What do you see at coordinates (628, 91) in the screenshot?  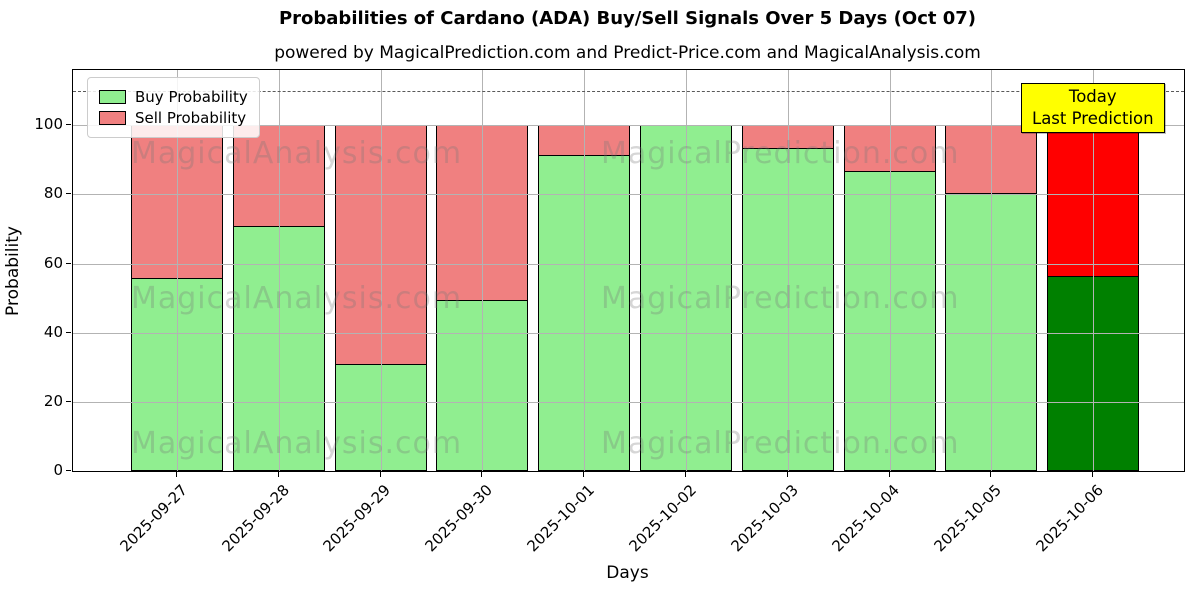 I see `threshold-dashline` at bounding box center [628, 91].